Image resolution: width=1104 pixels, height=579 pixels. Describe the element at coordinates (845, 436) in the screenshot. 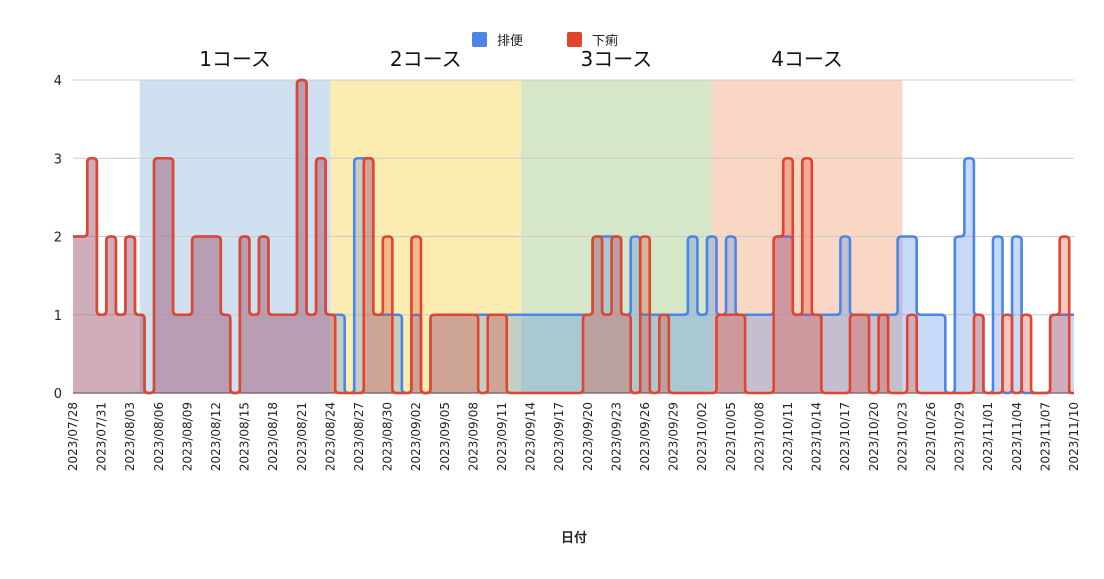

I see `x-tick-label: 2023/10/17` at that location.